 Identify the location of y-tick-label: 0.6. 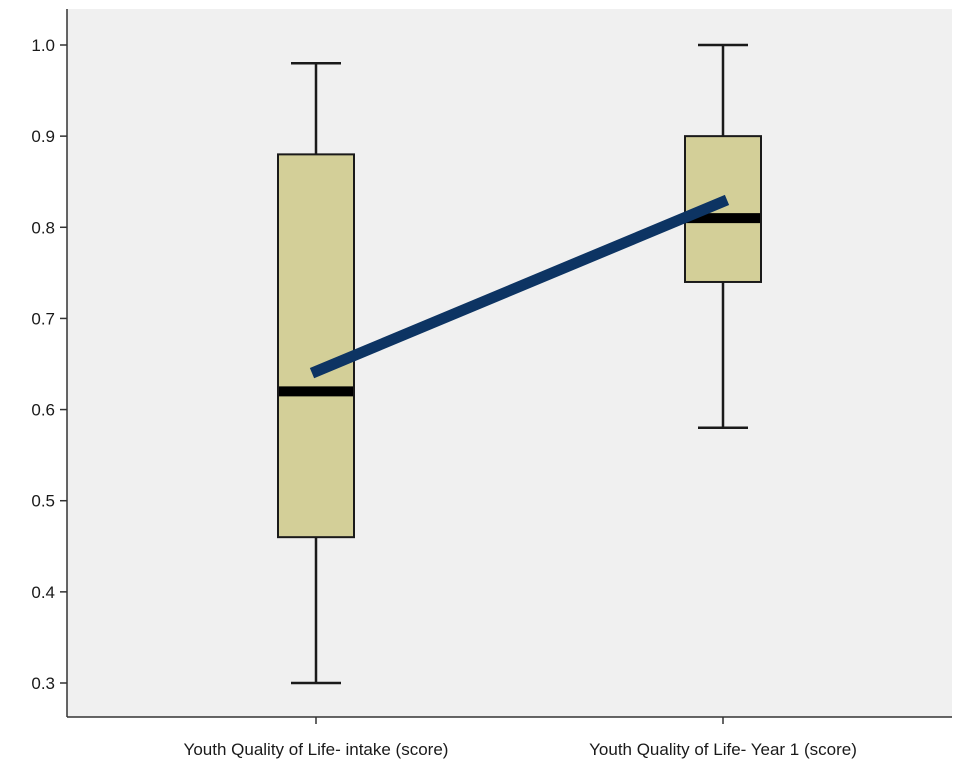
(43, 410).